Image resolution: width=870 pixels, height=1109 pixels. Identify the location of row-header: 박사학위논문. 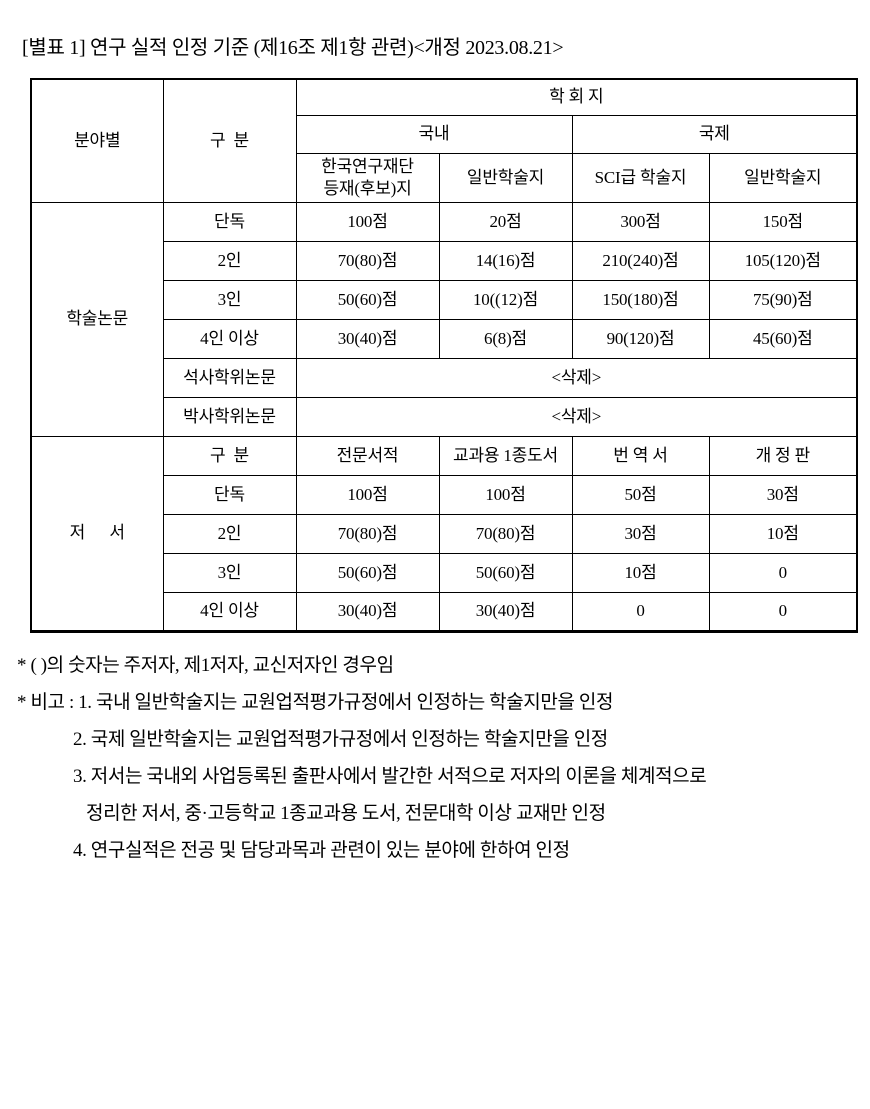
(229, 416).